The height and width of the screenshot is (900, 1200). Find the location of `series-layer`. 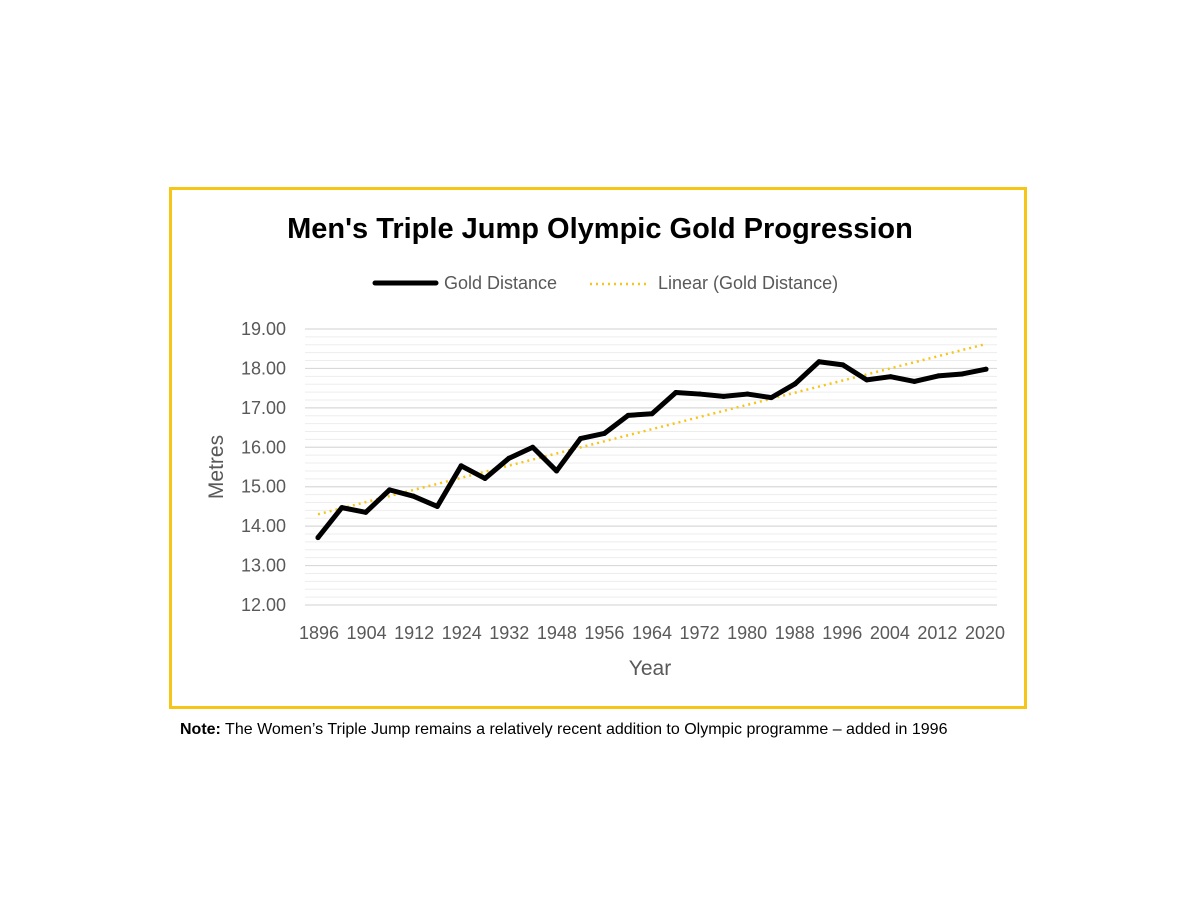

series-layer is located at coordinates (652, 441).